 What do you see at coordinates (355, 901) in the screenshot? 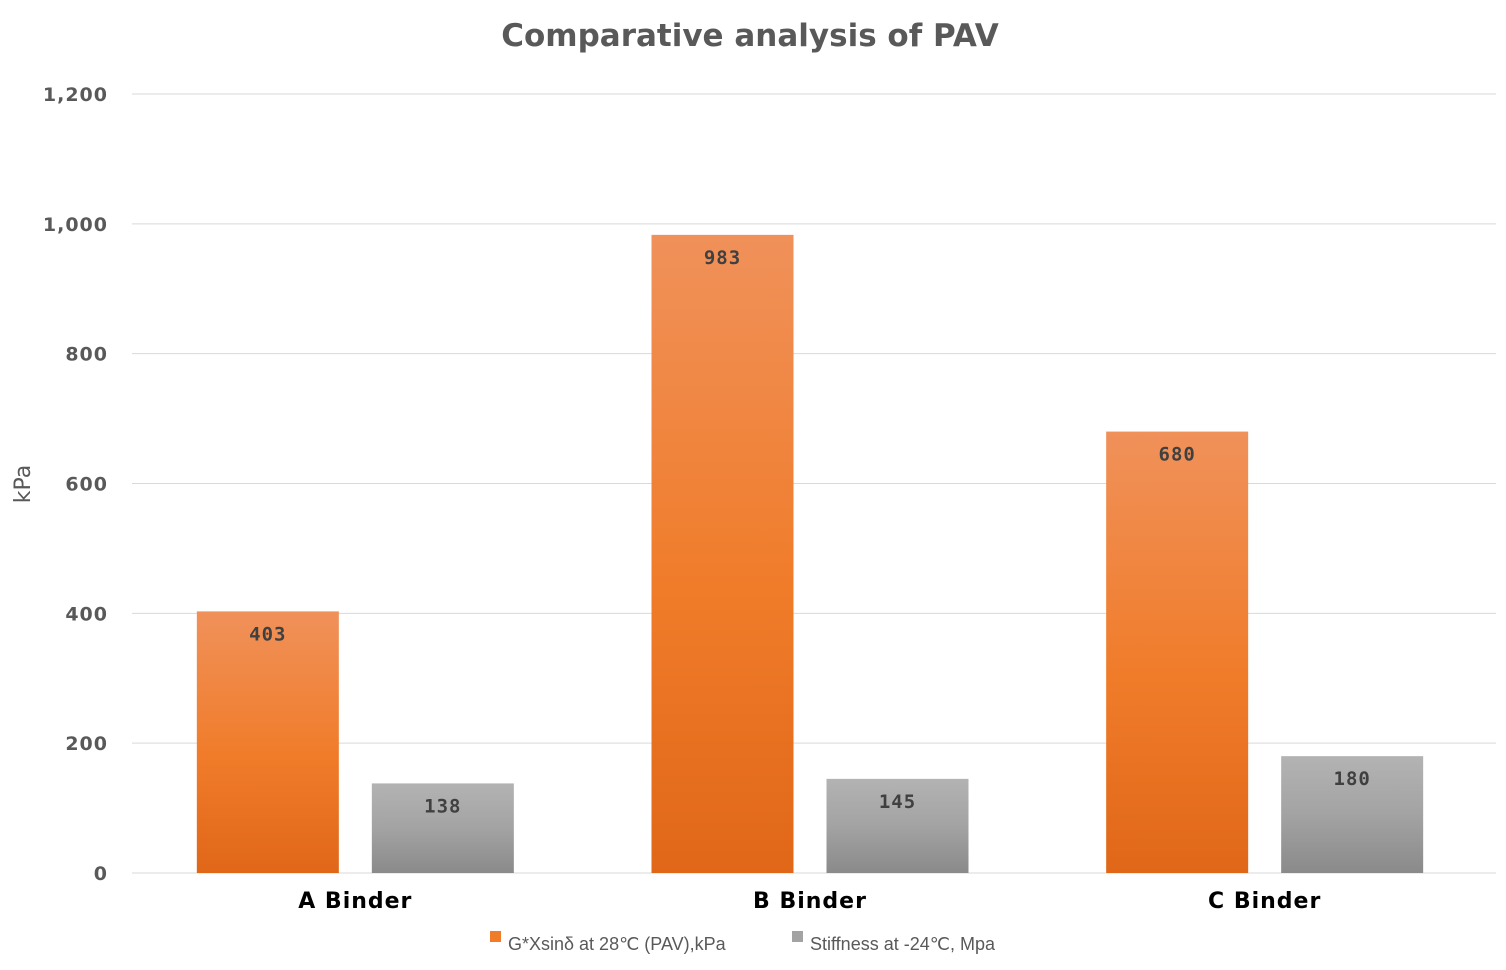
I see `x-category-label: A Binder` at bounding box center [355, 901].